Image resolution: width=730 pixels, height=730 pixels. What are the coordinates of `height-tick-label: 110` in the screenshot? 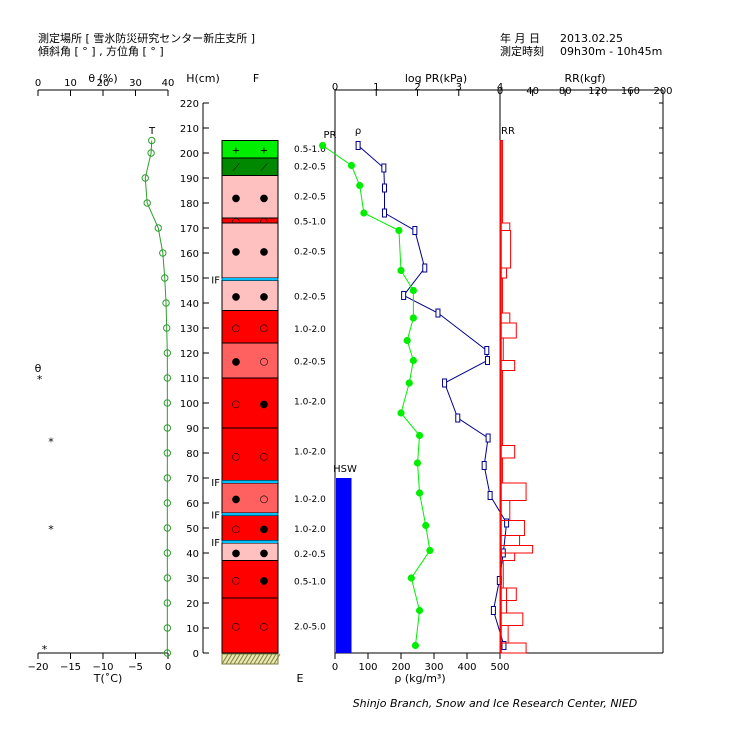 It's located at (189, 379).